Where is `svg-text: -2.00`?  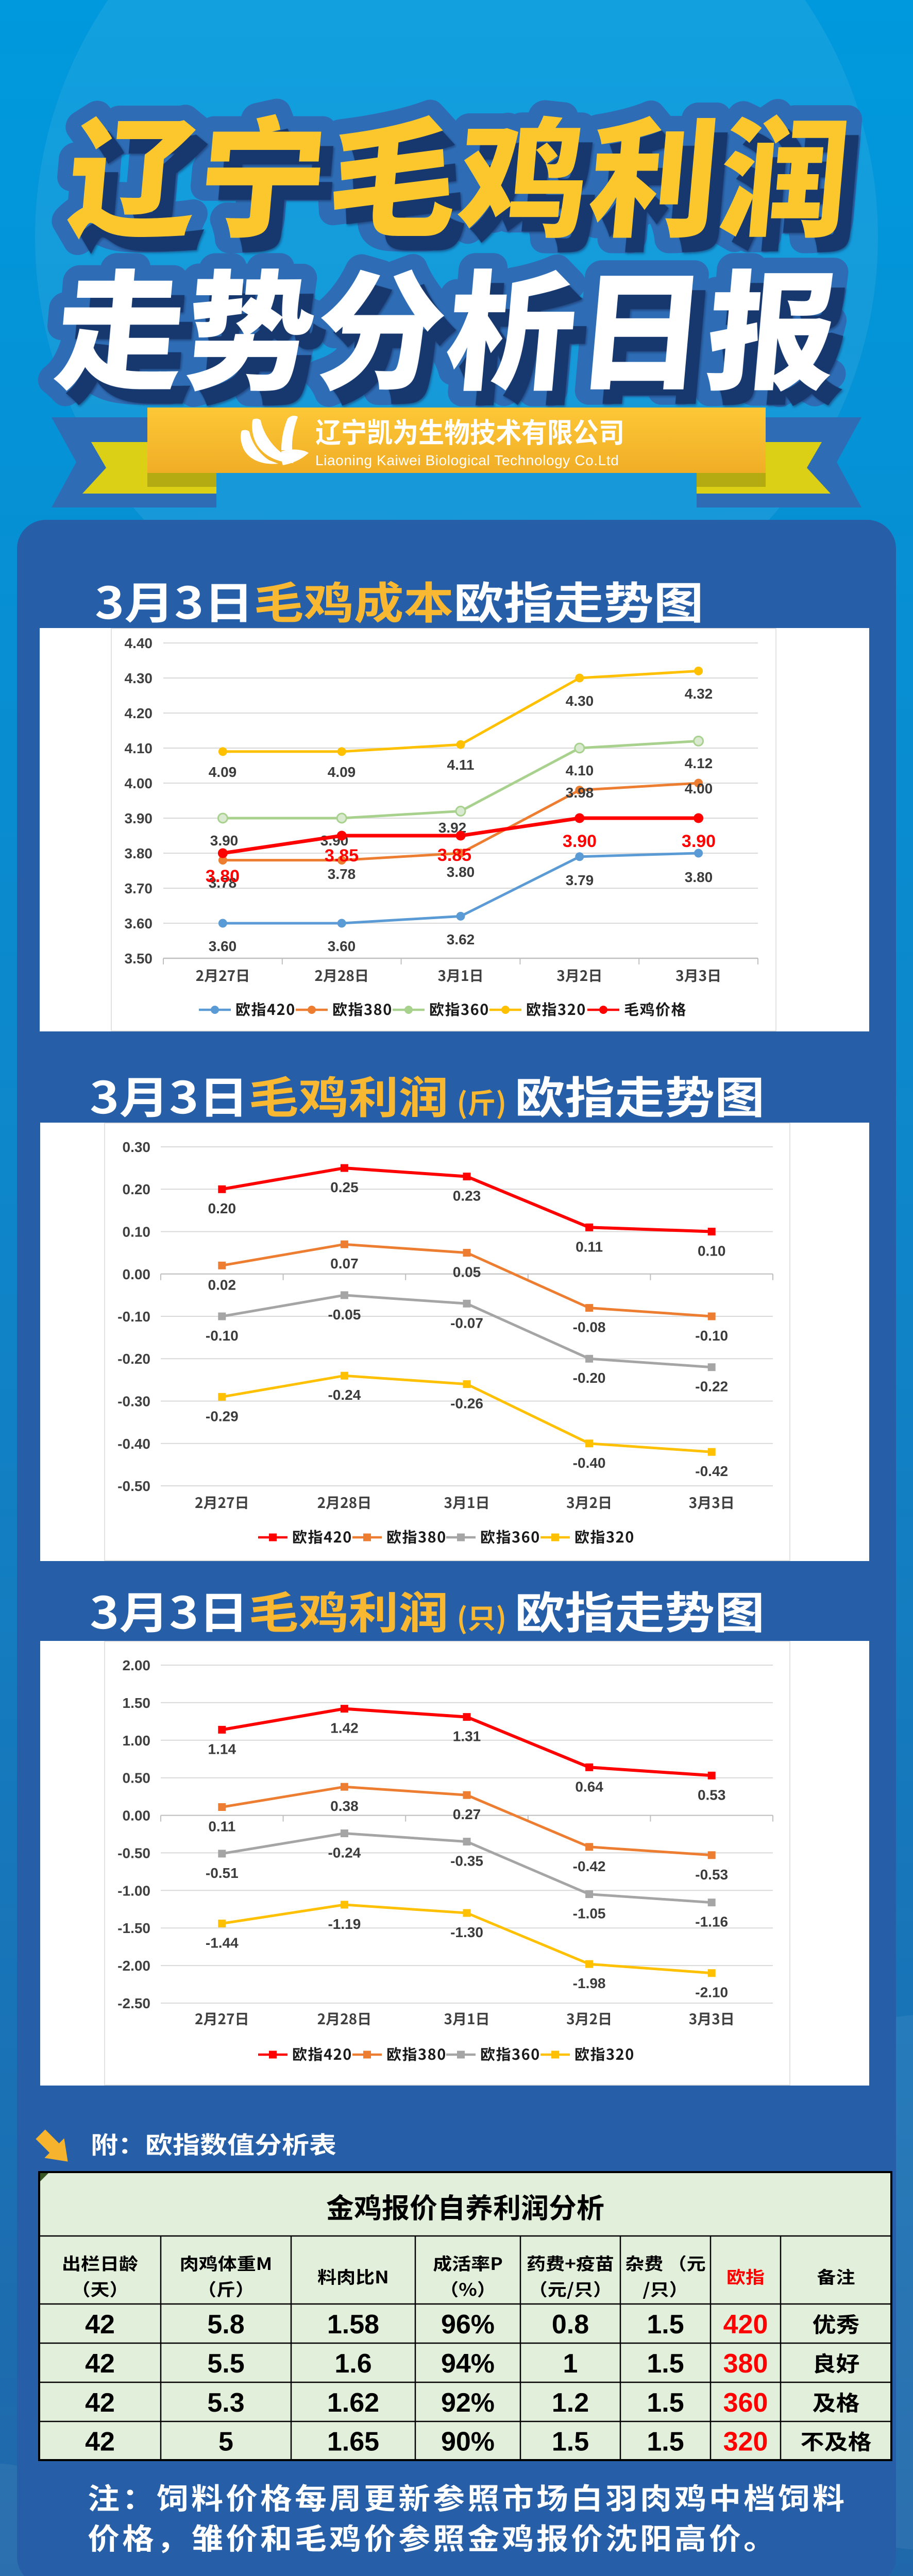 svg-text: -2.00 is located at coordinates (134, 1966).